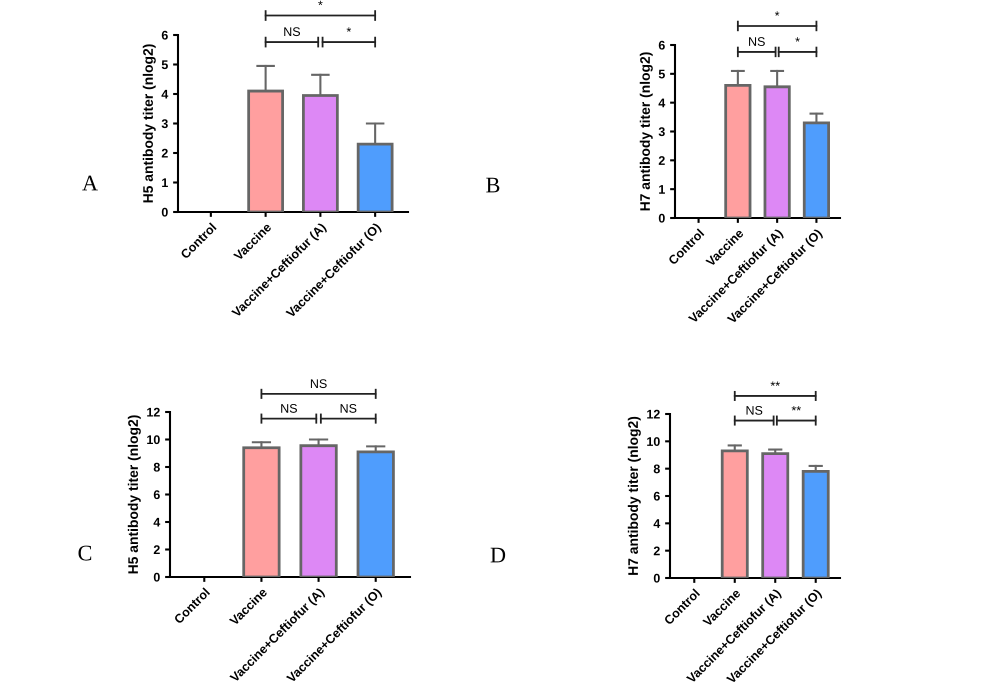 The height and width of the screenshot is (697, 1000). Describe the element at coordinates (498, 555) in the screenshot. I see `text: D` at that location.